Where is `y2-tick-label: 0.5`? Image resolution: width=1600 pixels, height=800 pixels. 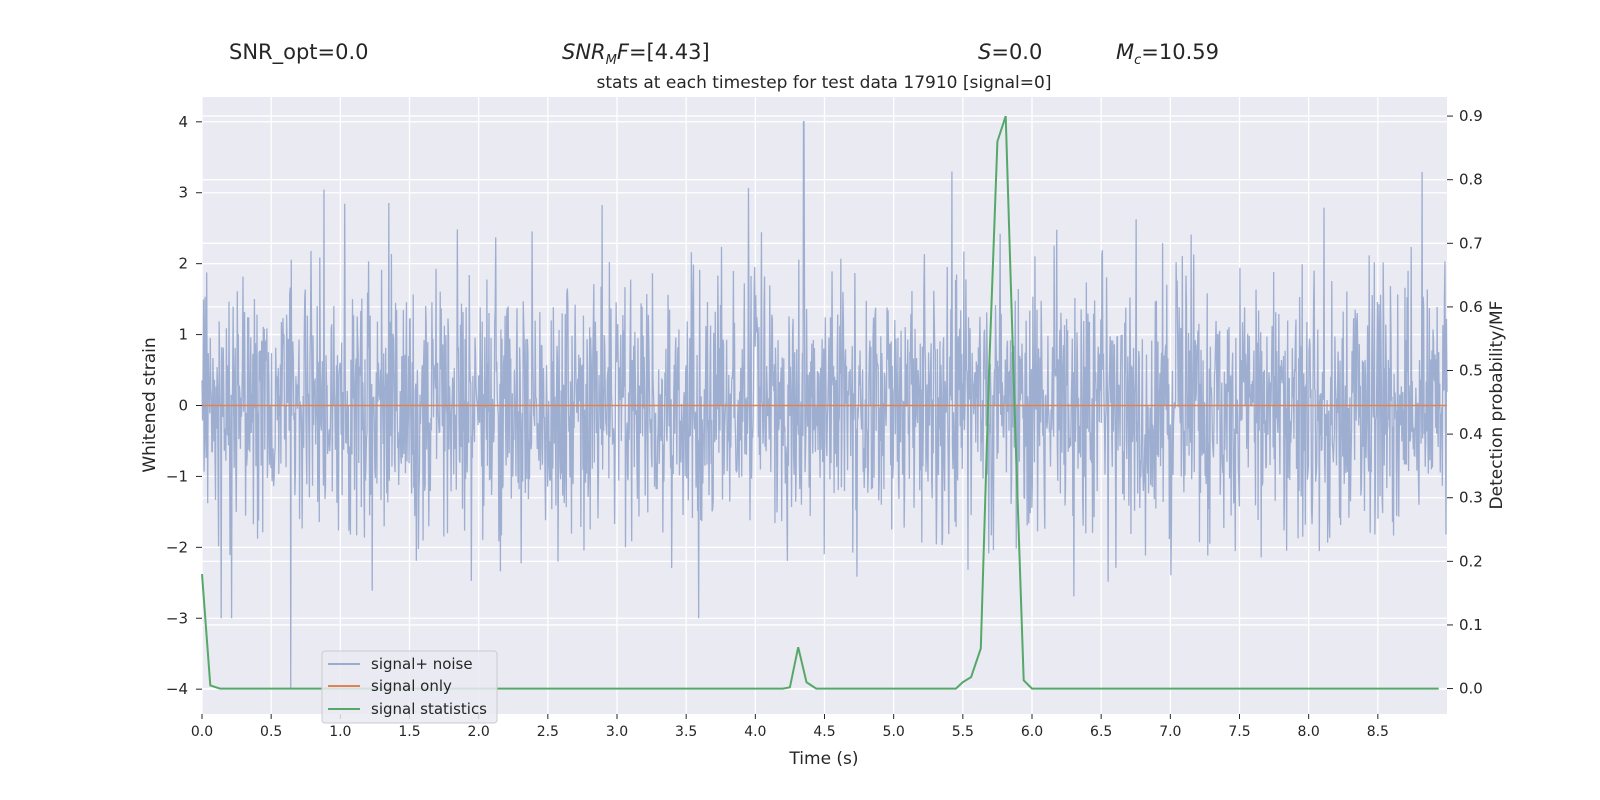 y2-tick-label: 0.5 is located at coordinates (1471, 371).